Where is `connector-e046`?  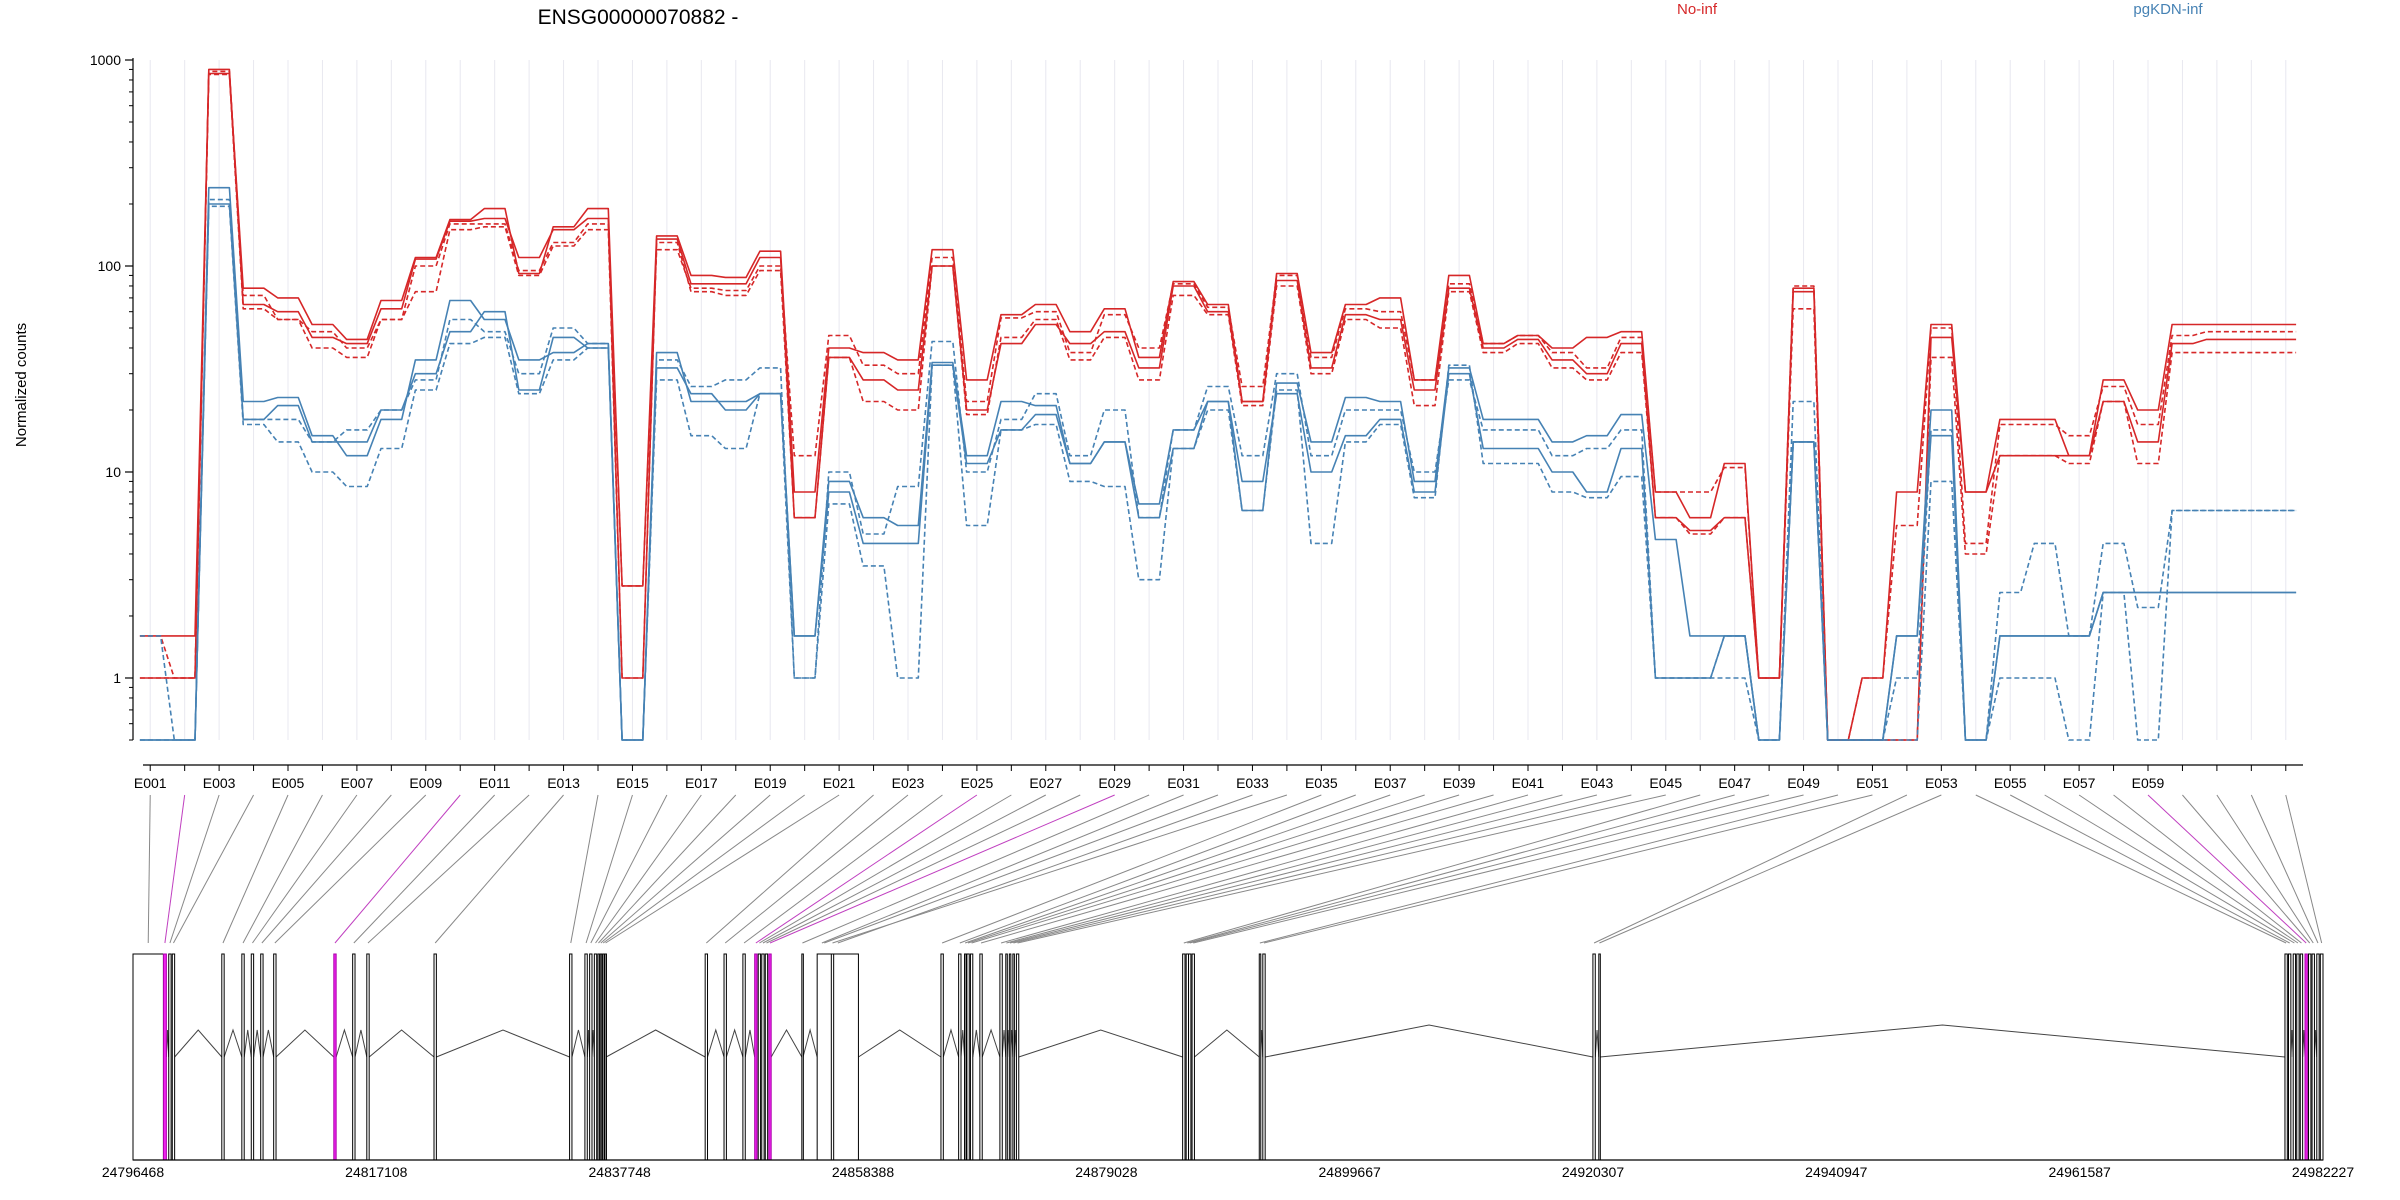 connector-e046 is located at coordinates (1442, 869).